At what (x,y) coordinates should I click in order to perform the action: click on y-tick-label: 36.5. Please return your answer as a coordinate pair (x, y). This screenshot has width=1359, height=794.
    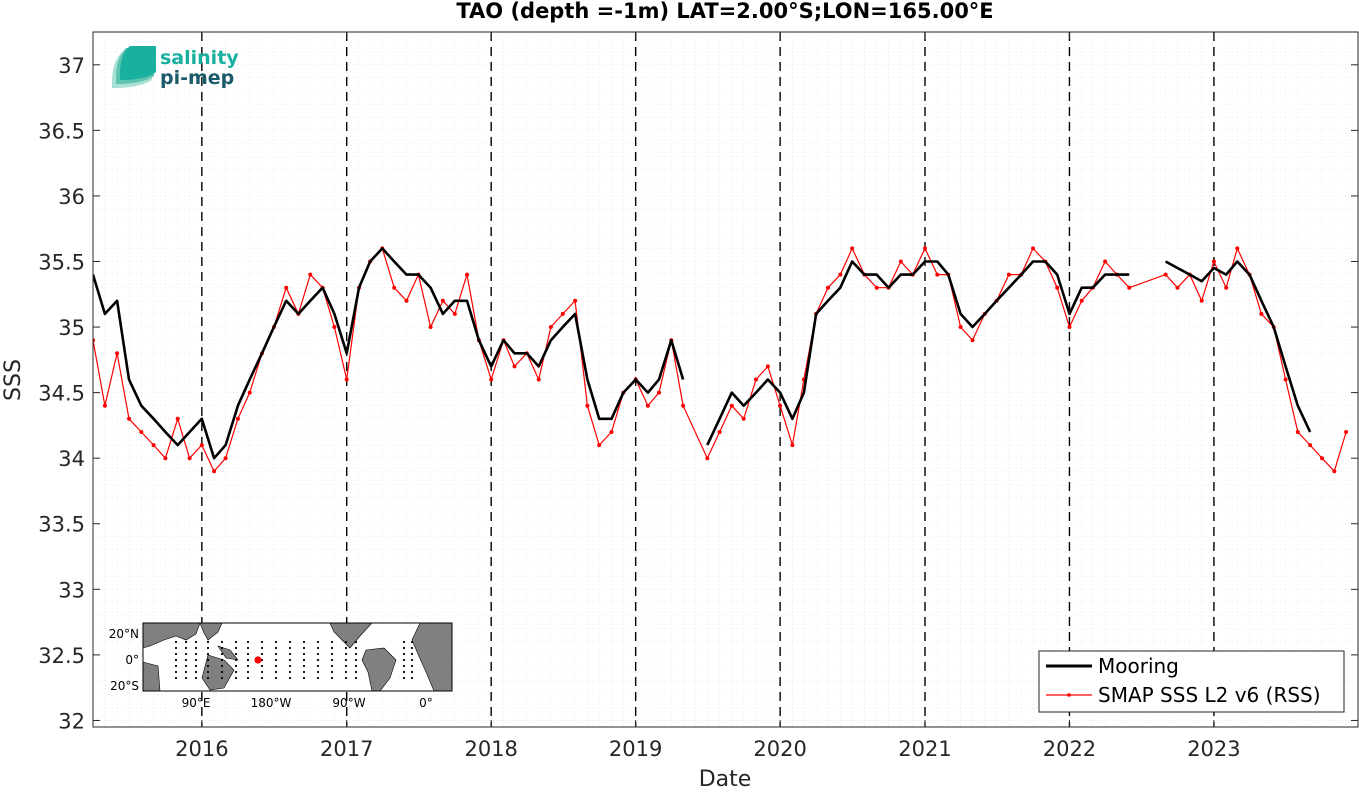
    Looking at the image, I should click on (61, 131).